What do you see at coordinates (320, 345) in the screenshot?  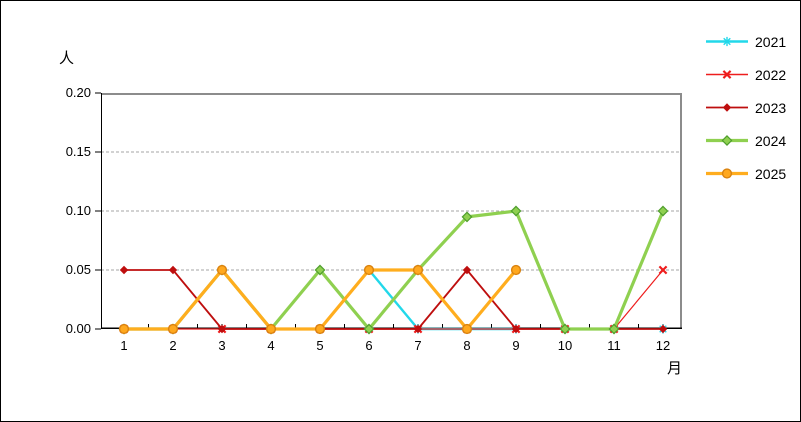 I see `x-tick-label: 5` at bounding box center [320, 345].